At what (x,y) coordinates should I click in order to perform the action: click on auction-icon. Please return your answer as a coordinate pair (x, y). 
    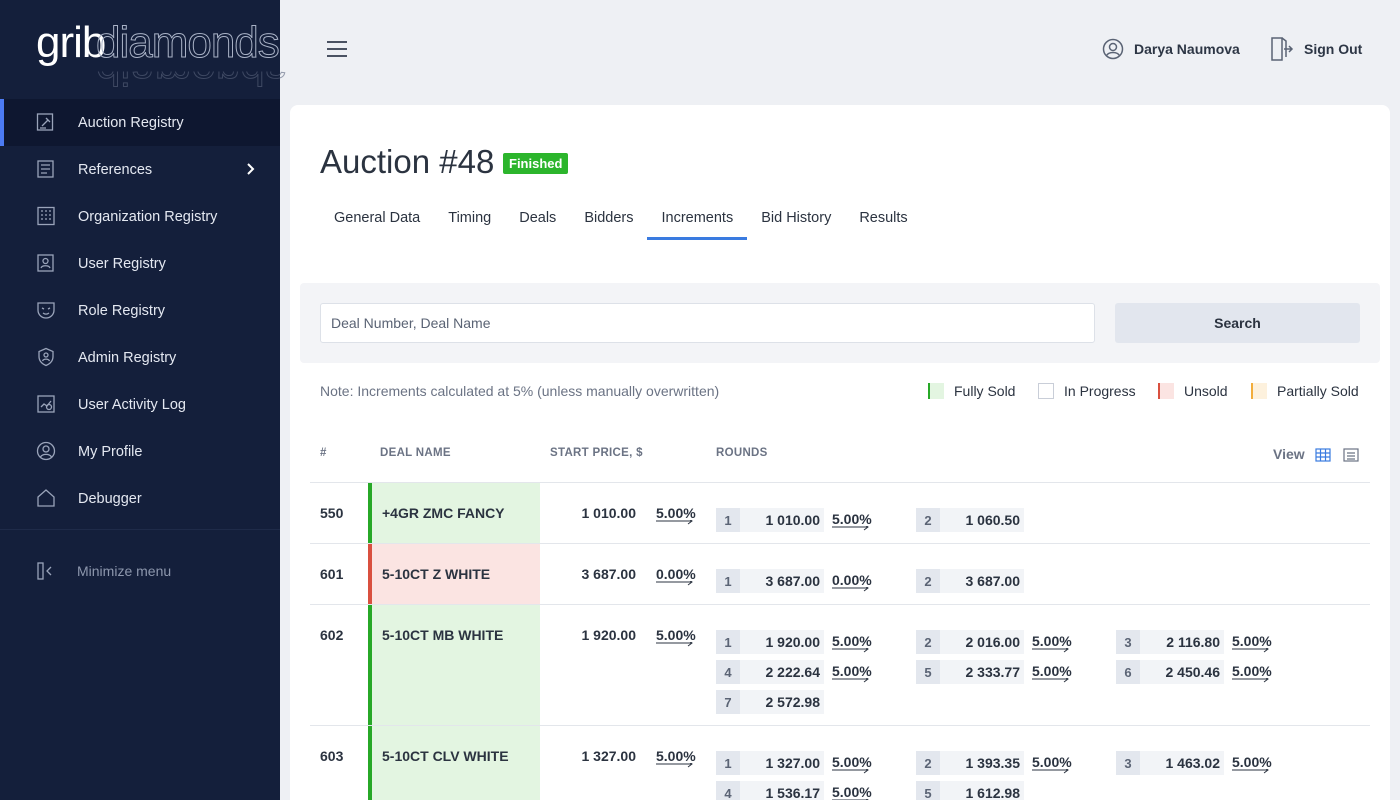
    Looking at the image, I should click on (45, 122).